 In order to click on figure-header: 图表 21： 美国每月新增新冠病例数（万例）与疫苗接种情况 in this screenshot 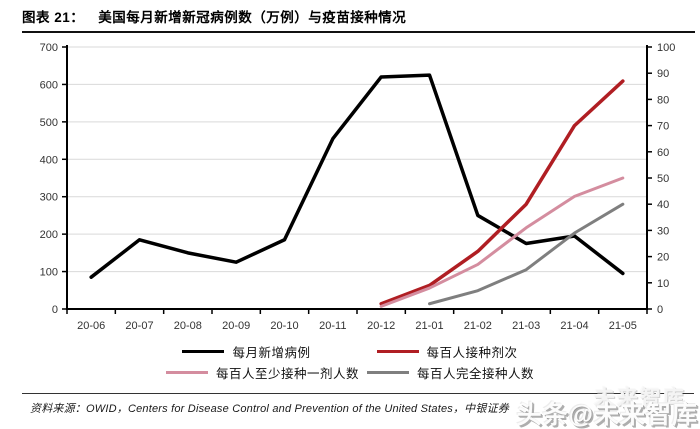, I will do `click(358, 19)`.